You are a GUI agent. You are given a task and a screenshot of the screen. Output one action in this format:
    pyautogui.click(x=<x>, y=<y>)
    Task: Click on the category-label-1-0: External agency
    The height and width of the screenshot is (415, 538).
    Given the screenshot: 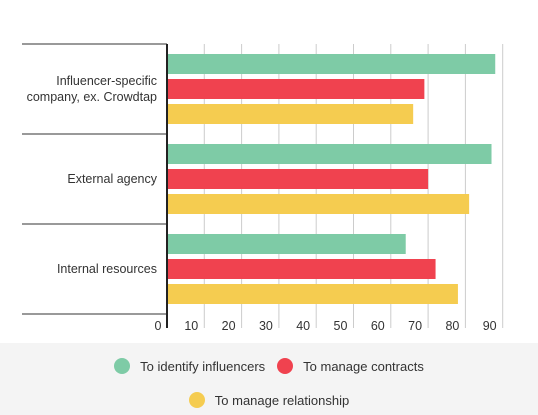 What is the action you would take?
    pyautogui.click(x=112, y=179)
    